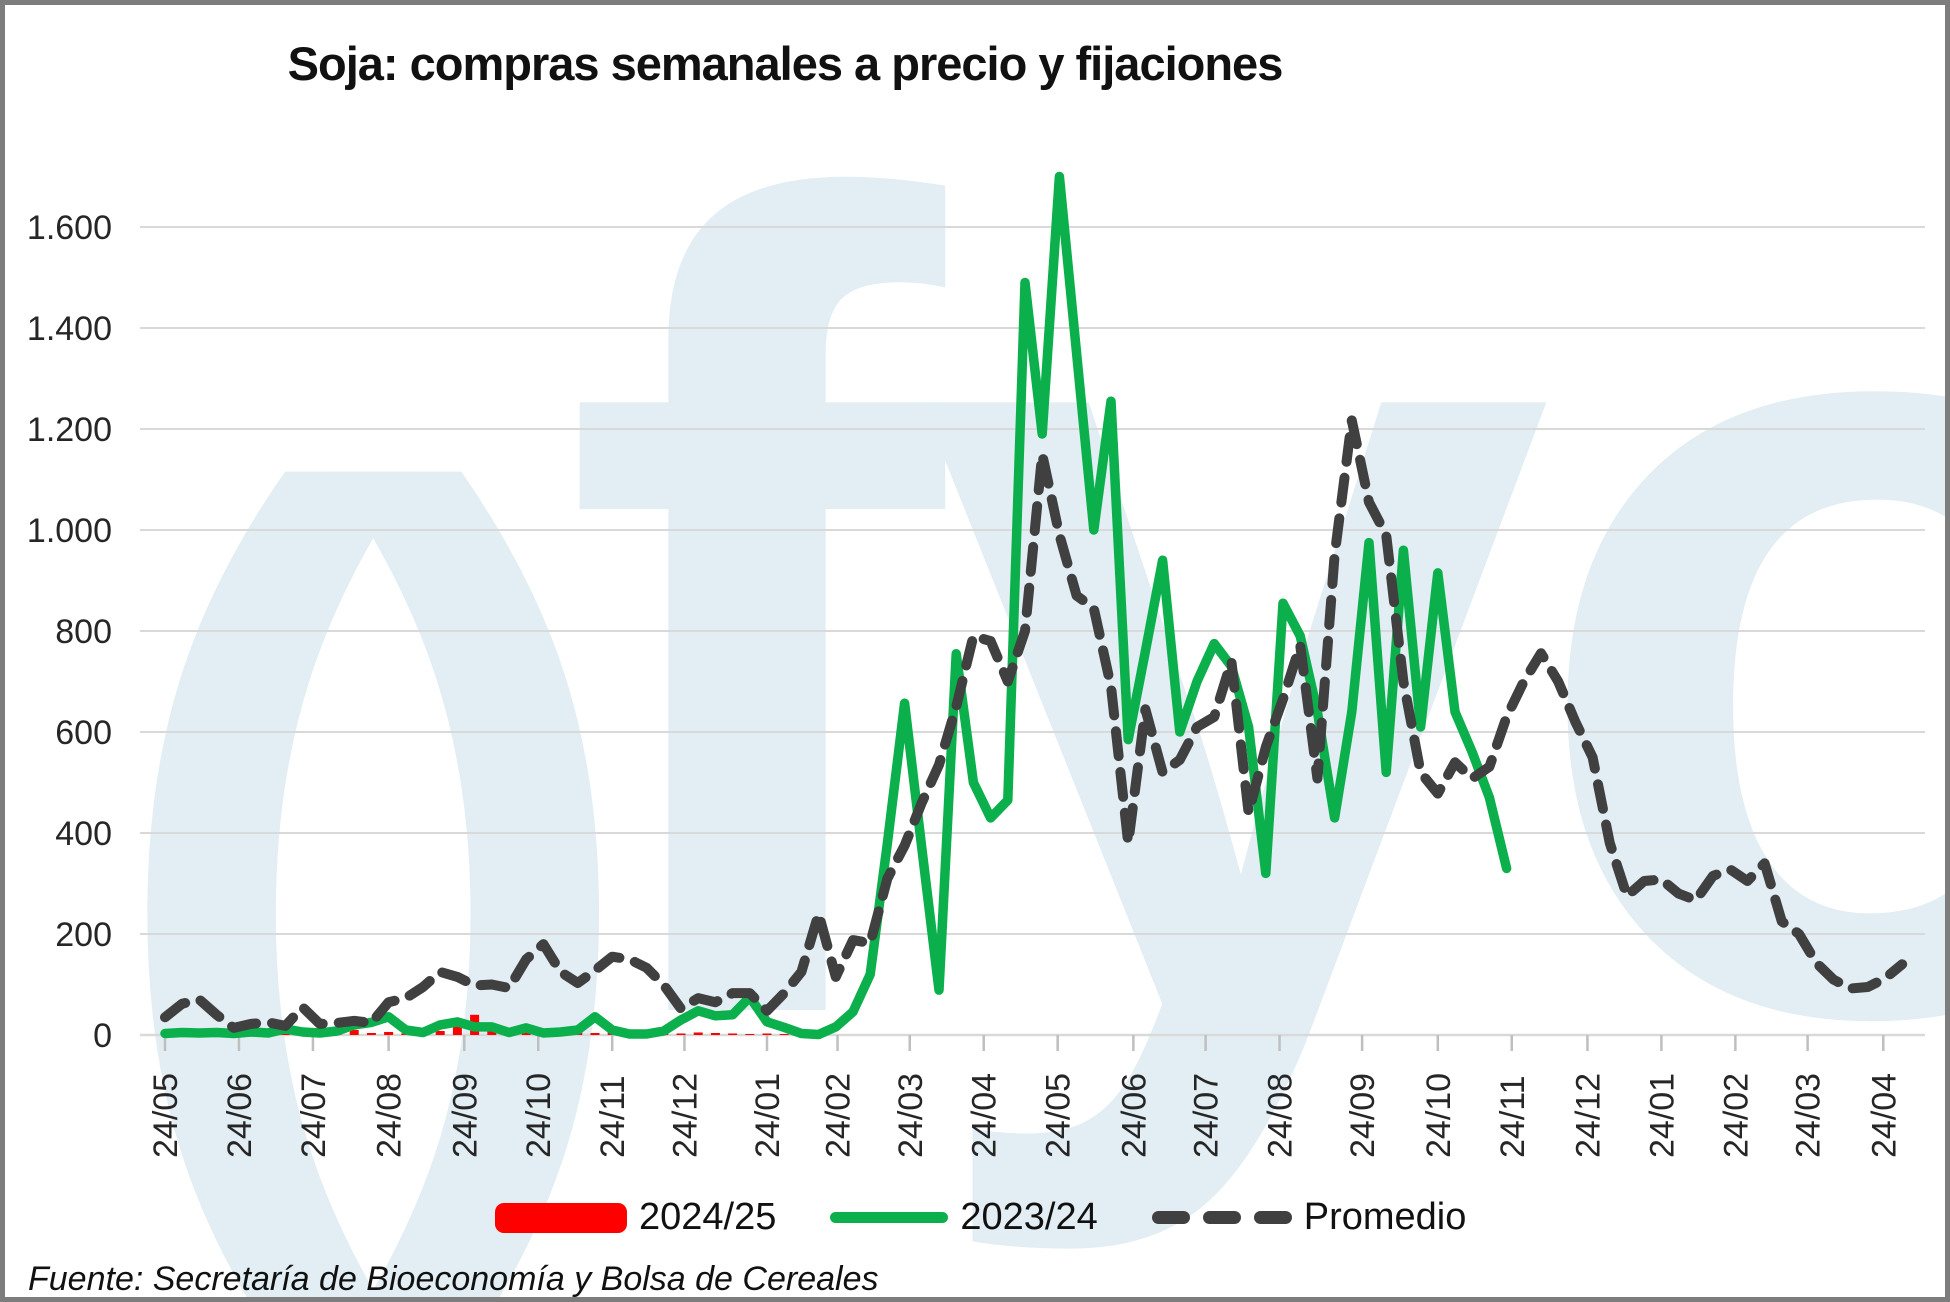 The height and width of the screenshot is (1302, 1950). What do you see at coordinates (83, 632) in the screenshot?
I see `y-axis-label: 800` at bounding box center [83, 632].